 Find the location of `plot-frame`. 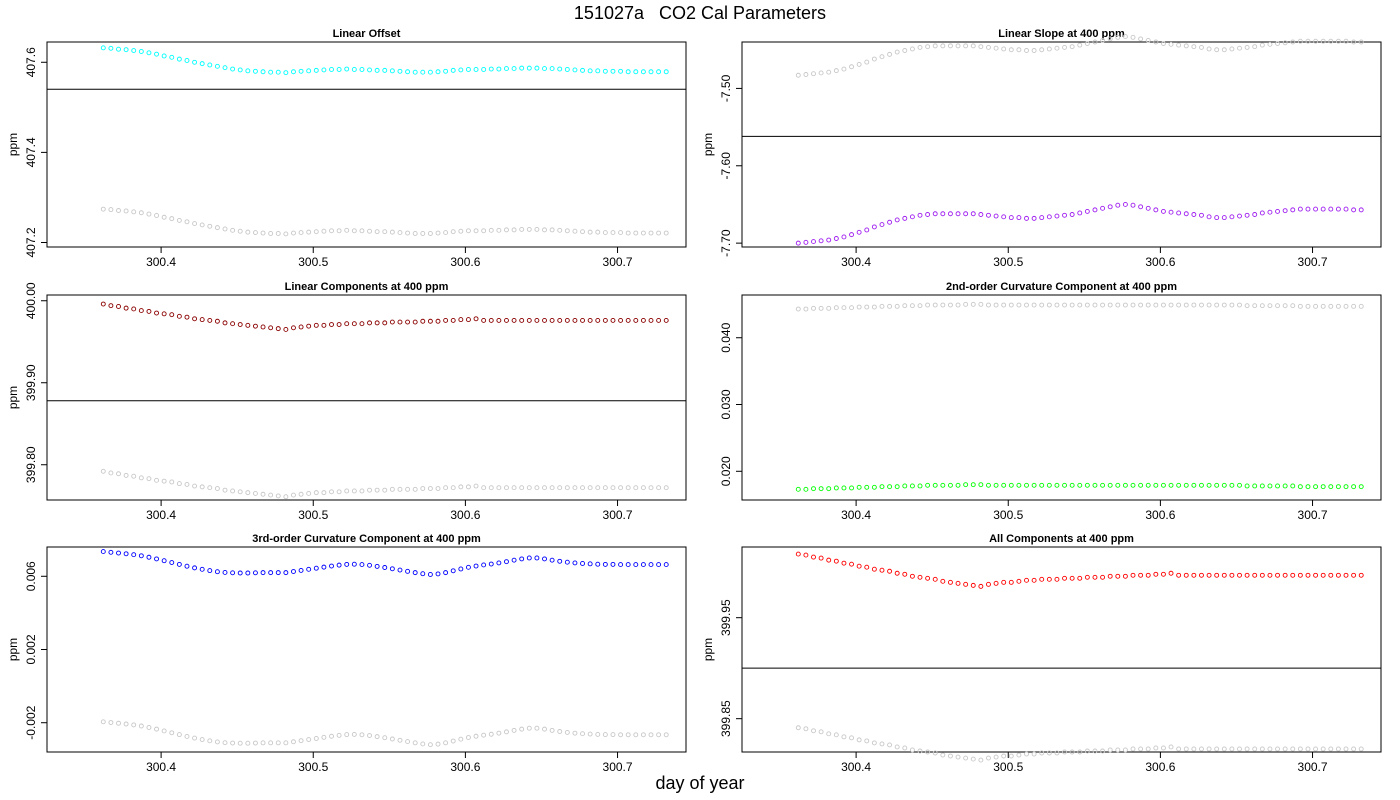

plot-frame is located at coordinates (366, 397).